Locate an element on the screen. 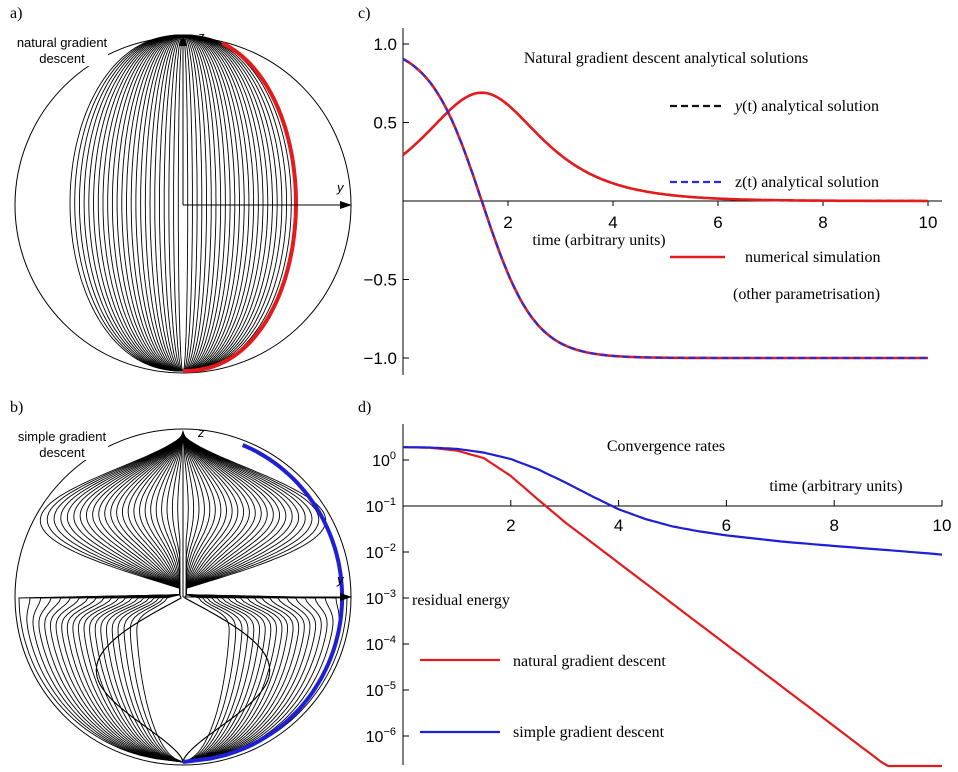 The image size is (958, 772). panel-a-label-line1: natural gradient is located at coordinates (62, 42).